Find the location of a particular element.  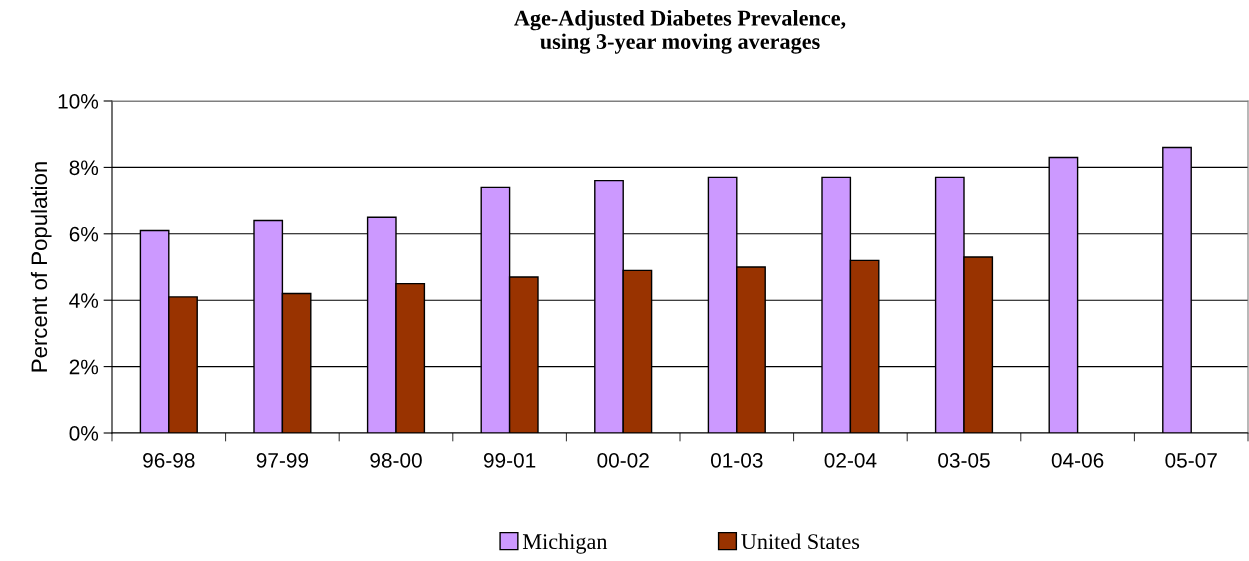

y-axis-title: Percent of Population is located at coordinates (41, 267).